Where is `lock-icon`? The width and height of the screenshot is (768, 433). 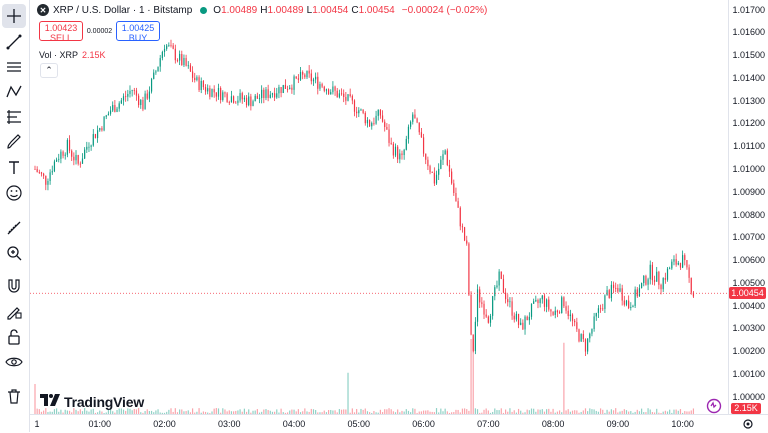 lock-icon is located at coordinates (14, 337).